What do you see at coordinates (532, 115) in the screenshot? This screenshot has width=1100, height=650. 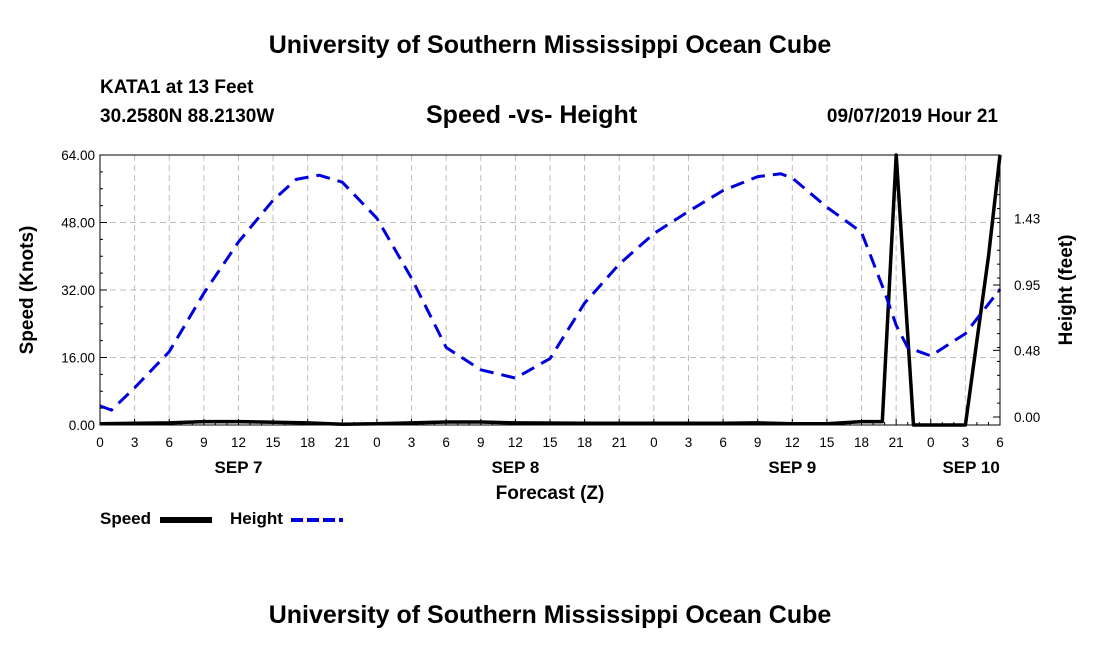 I see `chart-title: Speed -vs- Height` at bounding box center [532, 115].